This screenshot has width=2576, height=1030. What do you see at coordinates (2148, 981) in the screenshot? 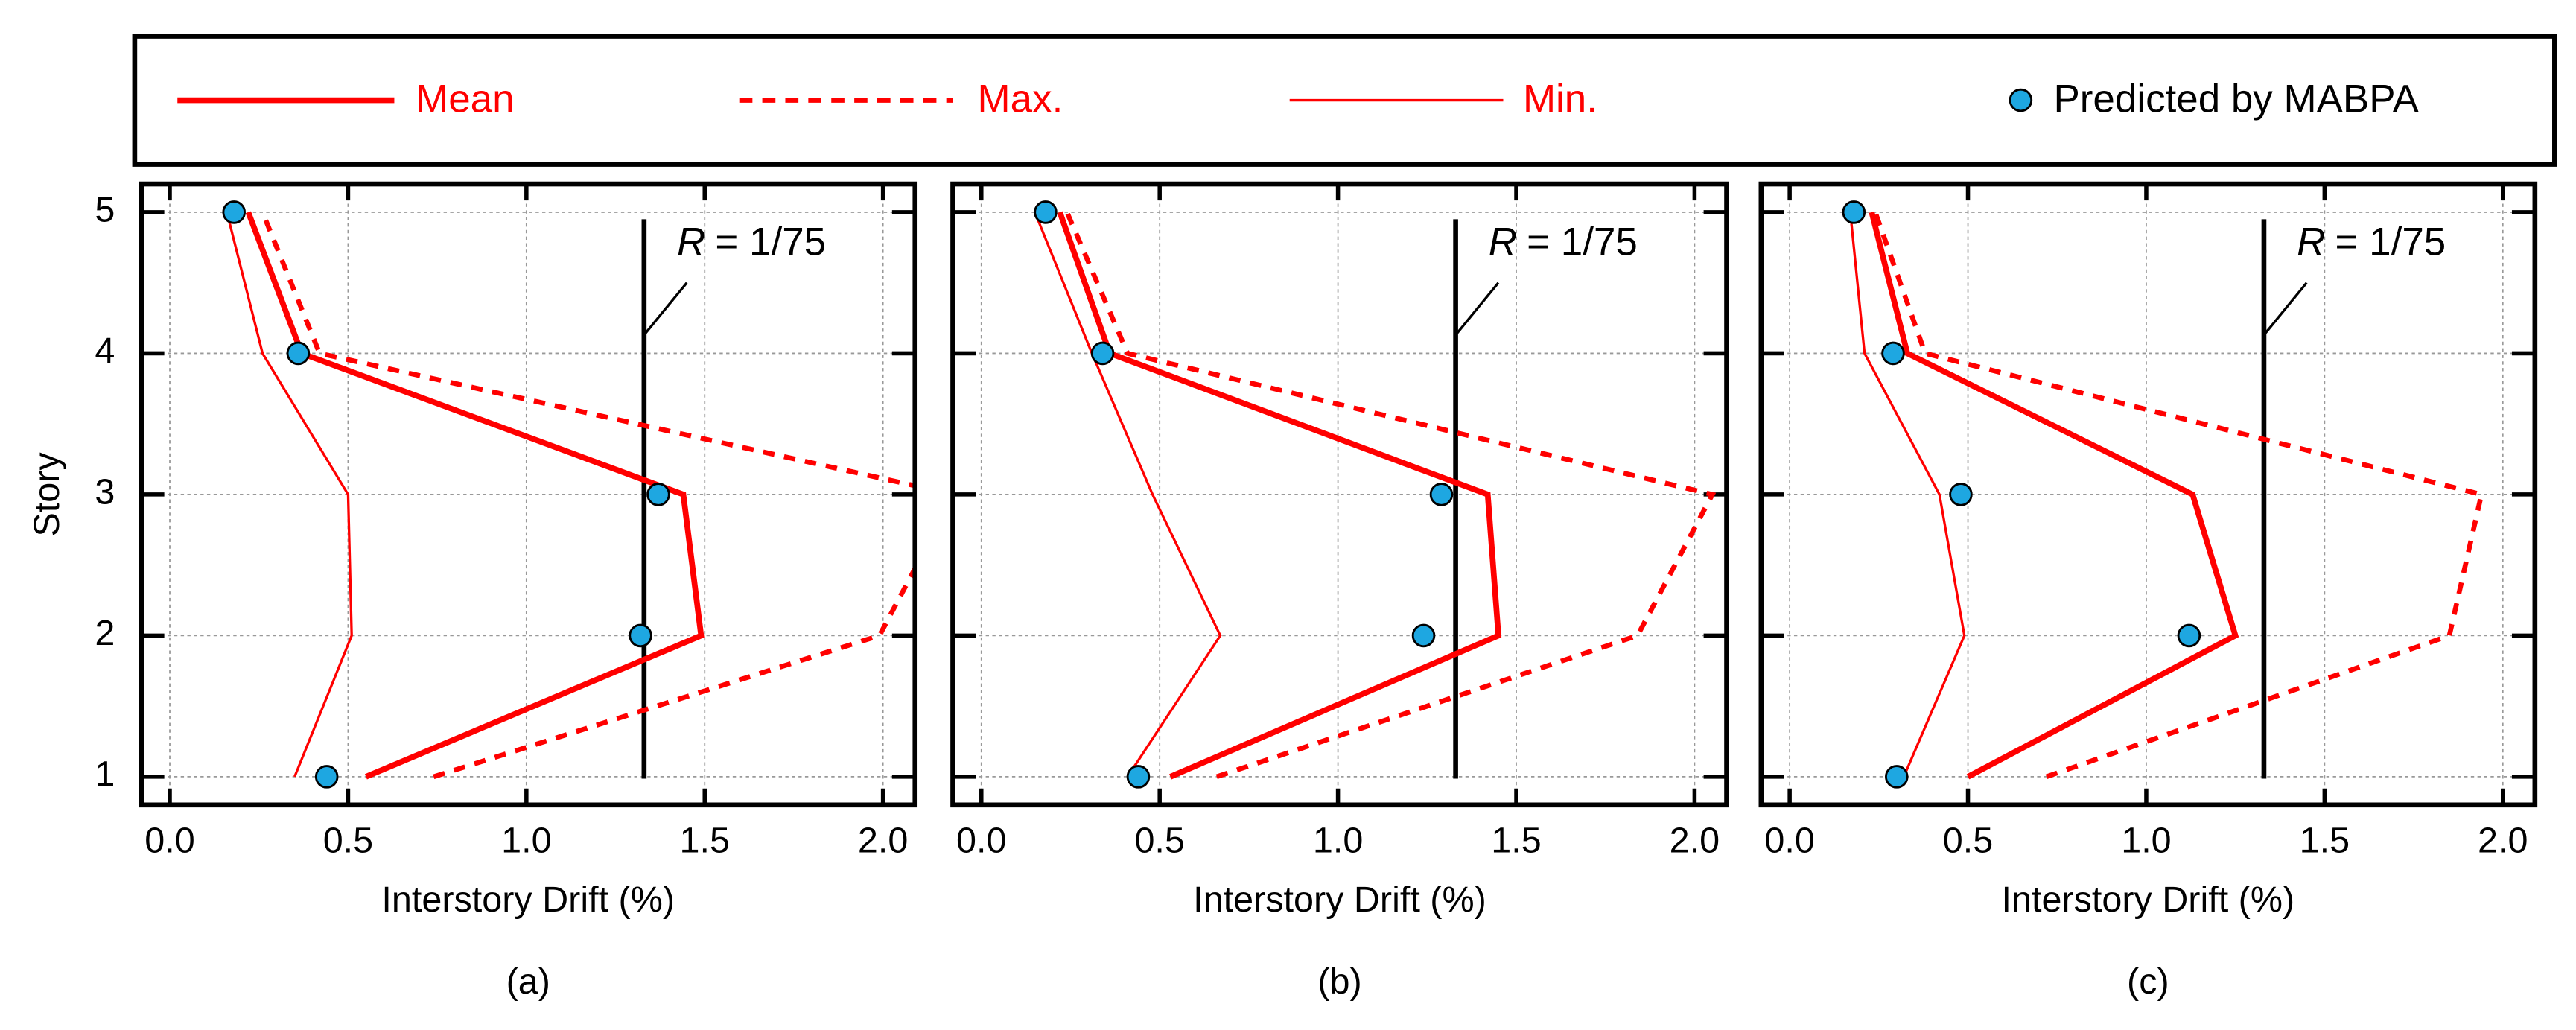
I see `panel-label: (c)` at bounding box center [2148, 981].